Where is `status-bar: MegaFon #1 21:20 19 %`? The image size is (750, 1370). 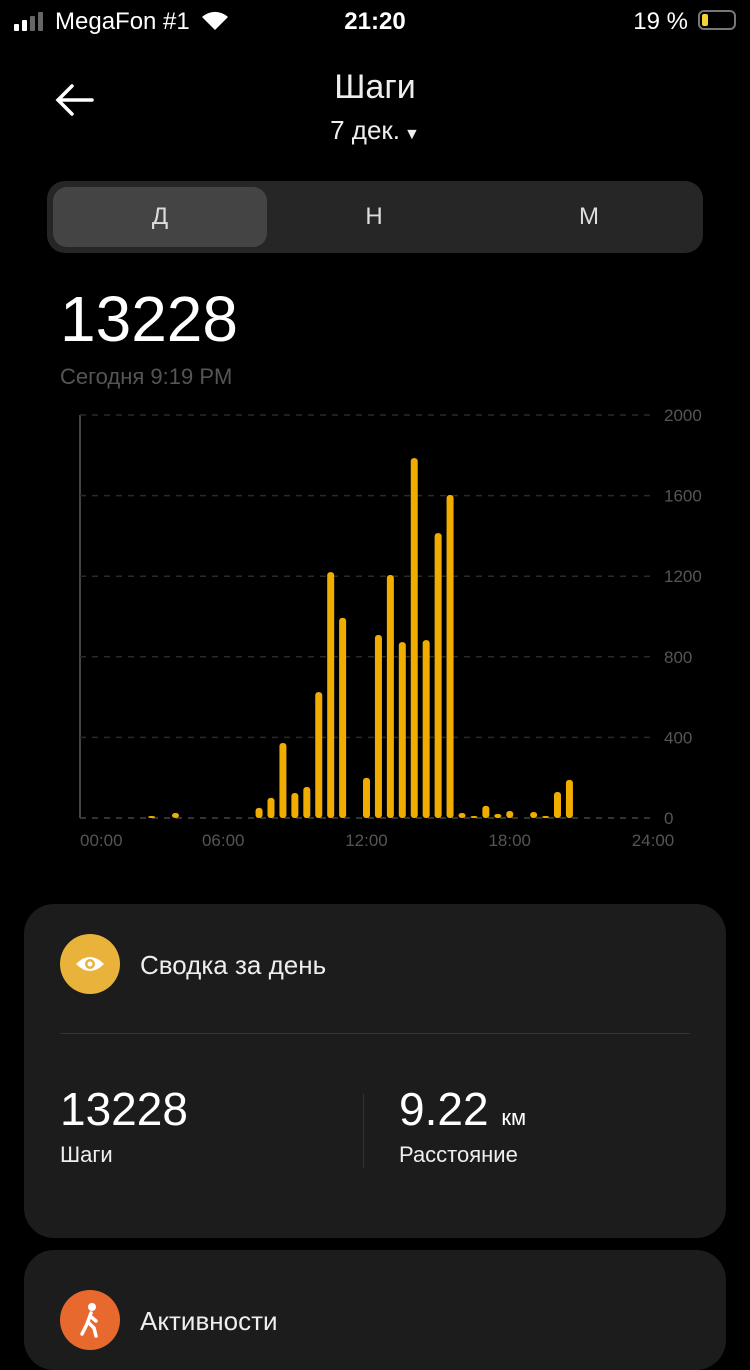 status-bar: MegaFon #1 21:20 19 % is located at coordinates (375, 22).